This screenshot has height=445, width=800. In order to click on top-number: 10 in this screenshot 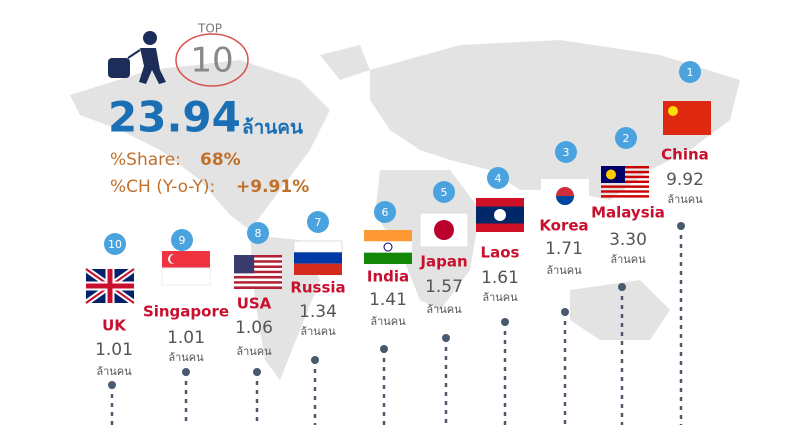, I will do `click(211, 61)`.